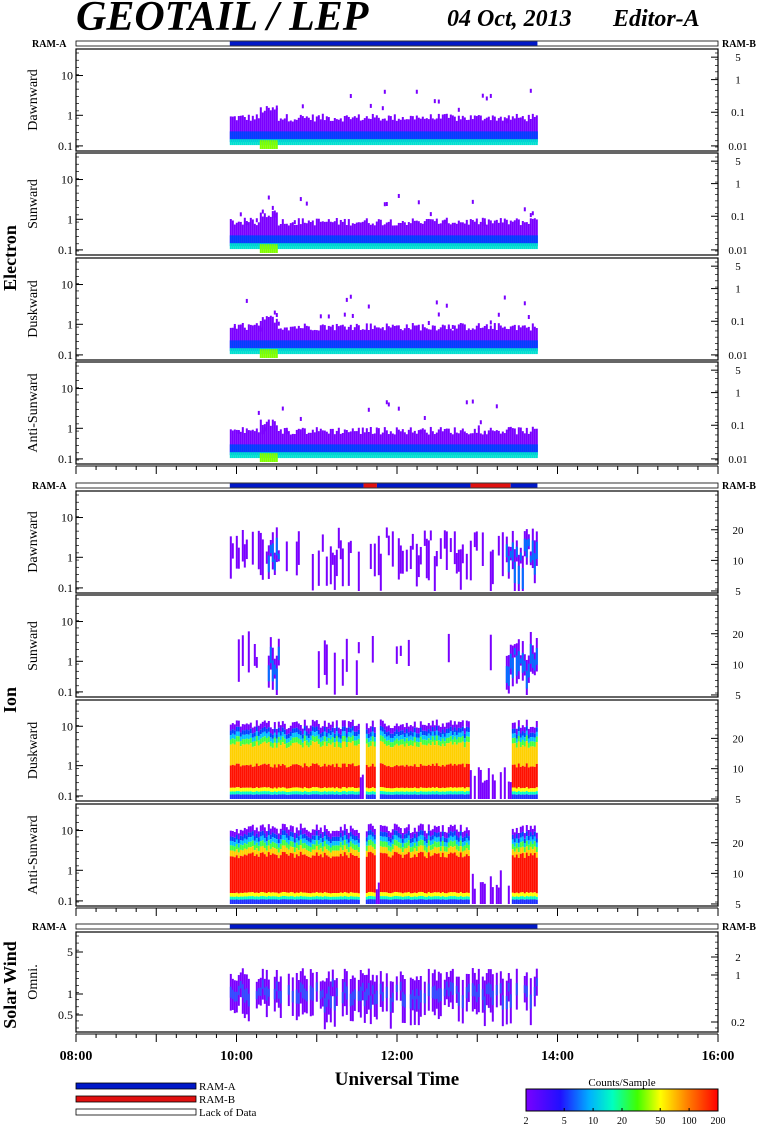 The width and height of the screenshot is (762, 1128). Describe the element at coordinates (65, 692) in the screenshot. I see `left-tick-label: 0.1` at that location.